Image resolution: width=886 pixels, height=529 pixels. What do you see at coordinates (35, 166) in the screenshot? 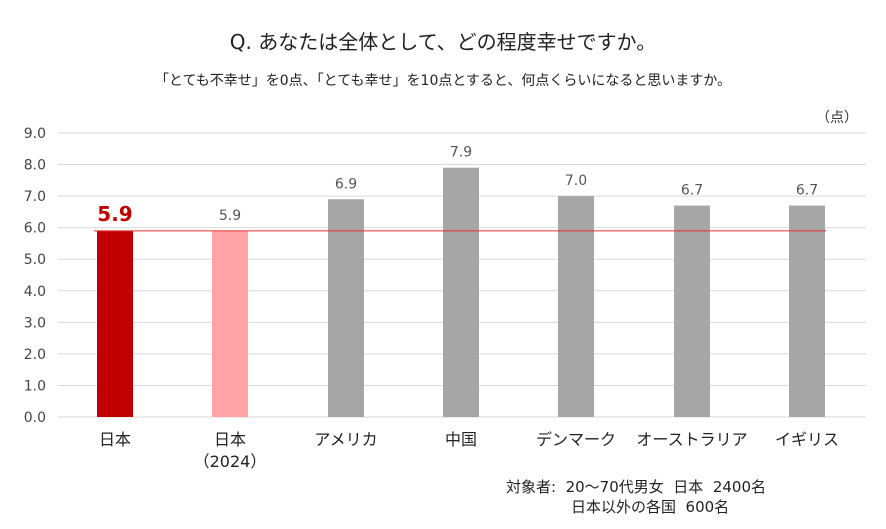
I see `y-tick-label: 8.0` at bounding box center [35, 166].